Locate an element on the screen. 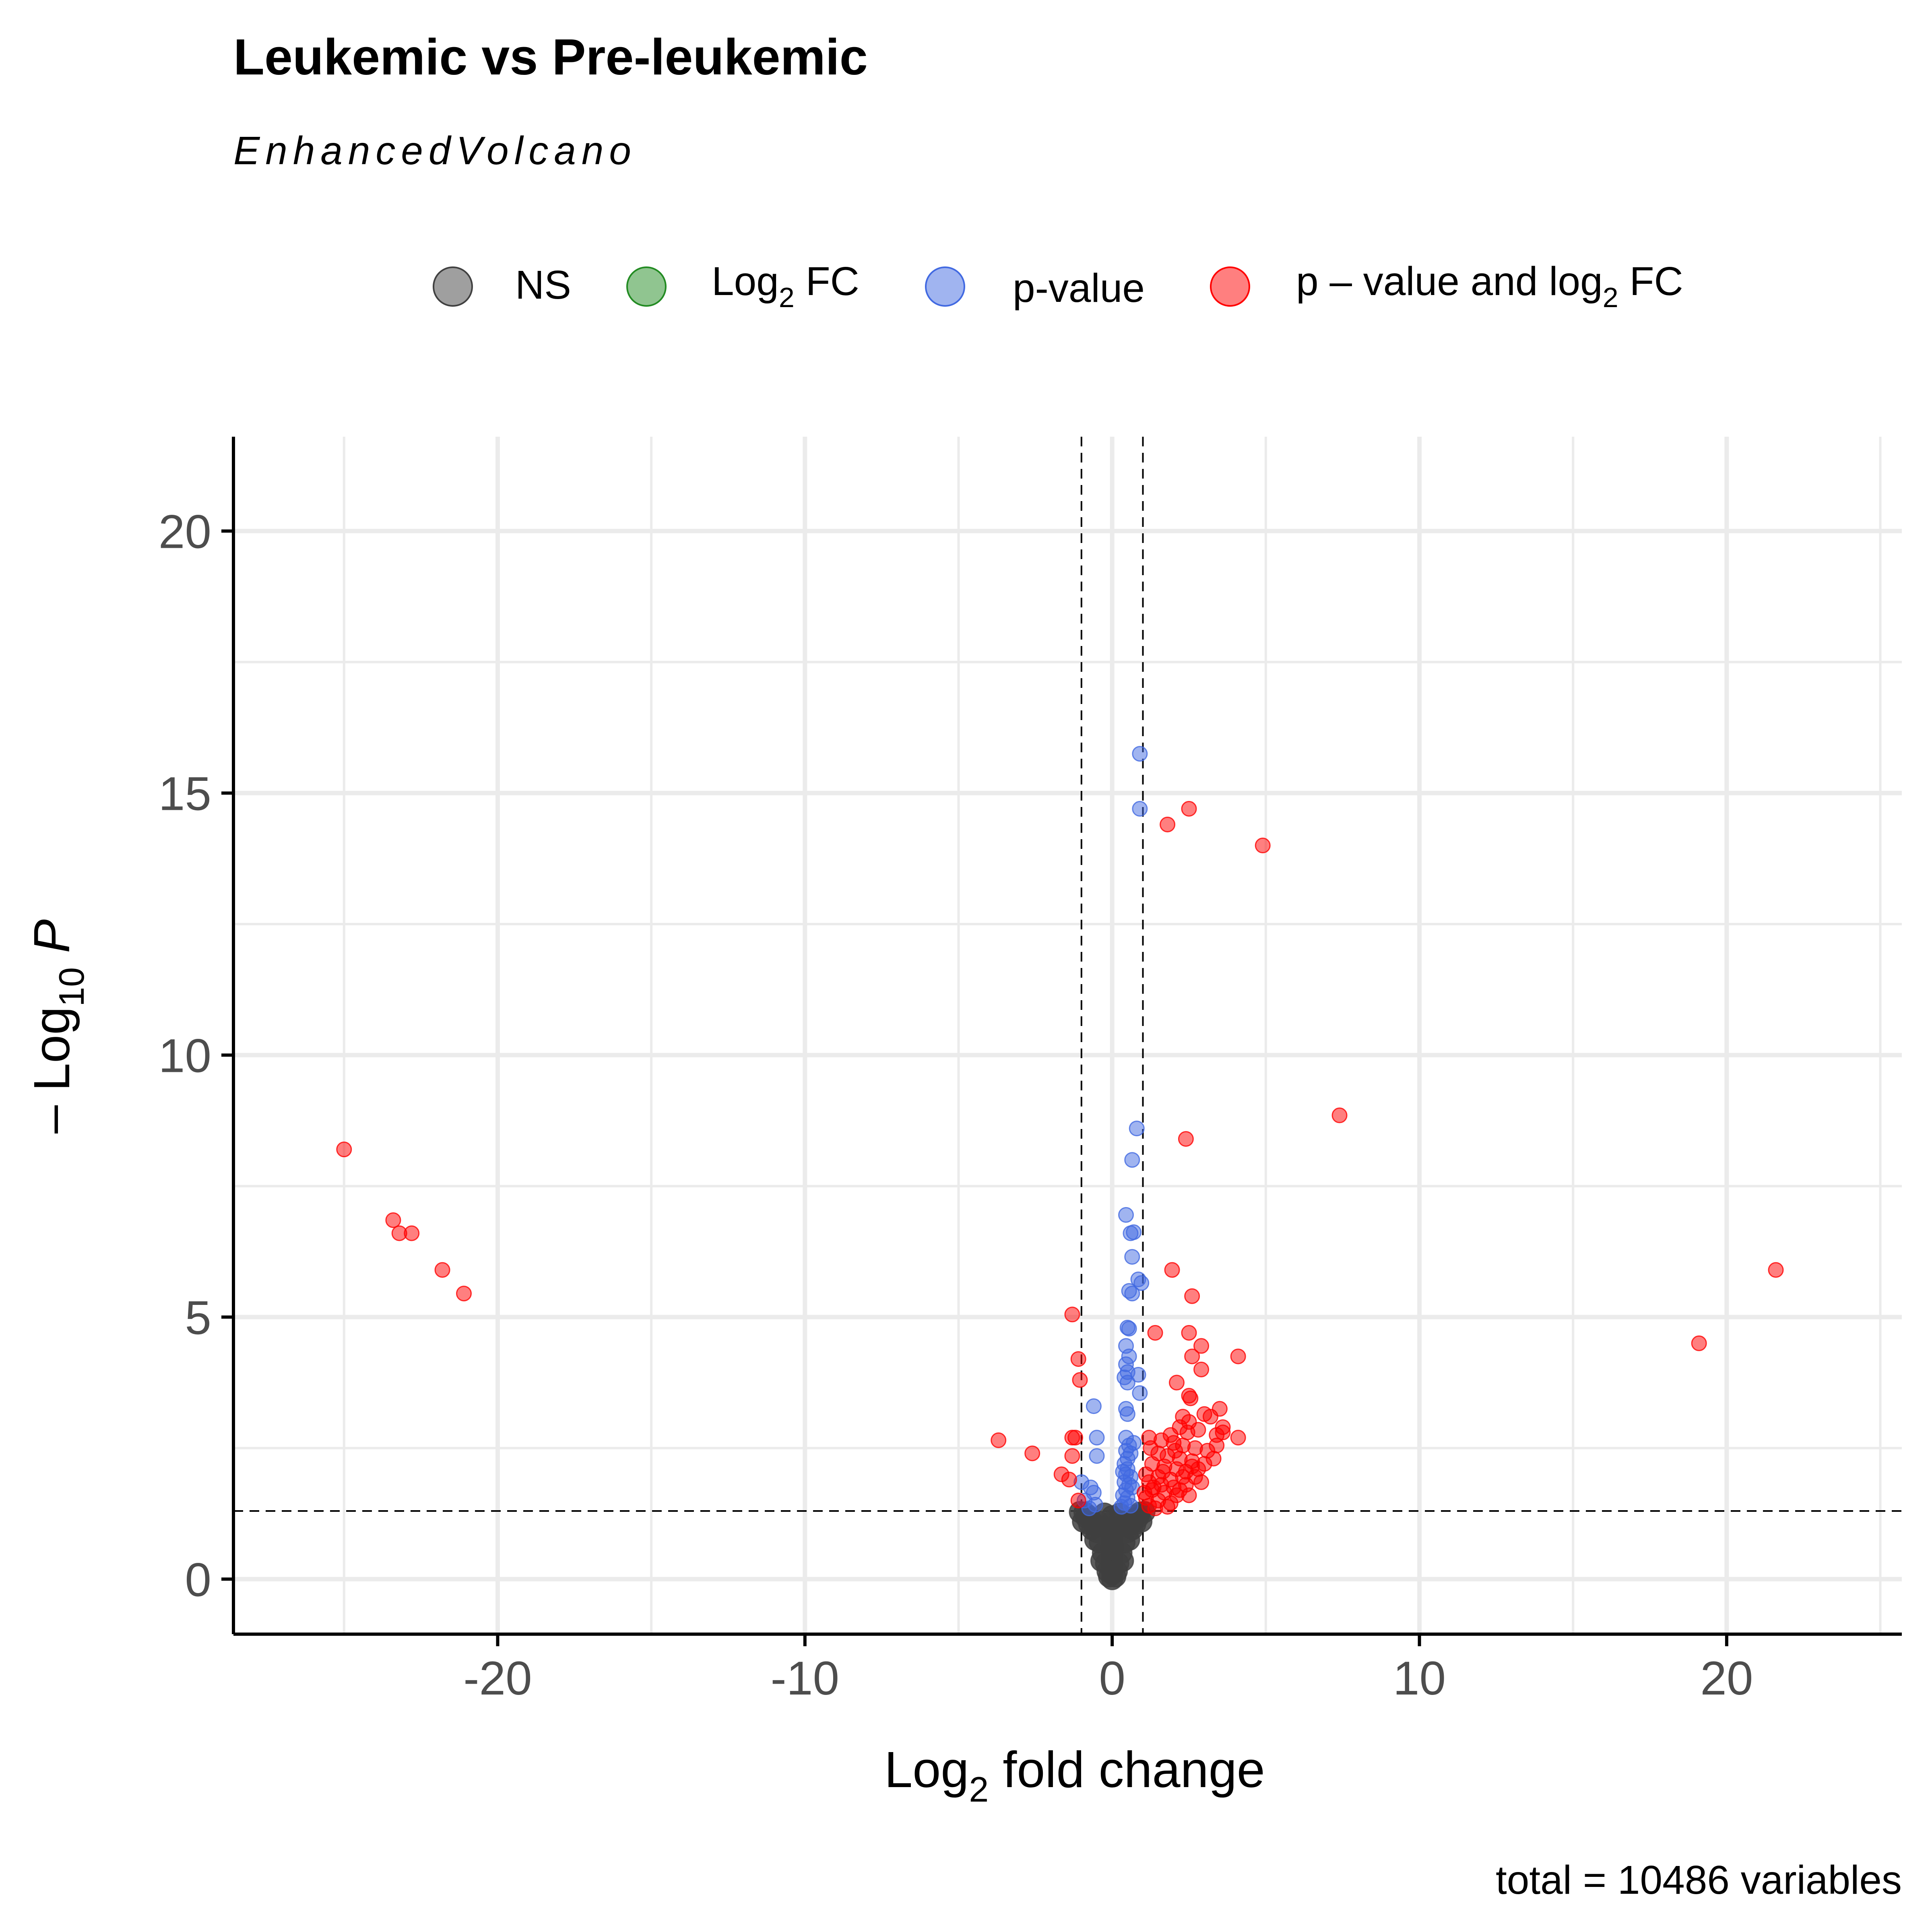  x-axis-label: Log2 fold change is located at coordinates (1074, 1775).